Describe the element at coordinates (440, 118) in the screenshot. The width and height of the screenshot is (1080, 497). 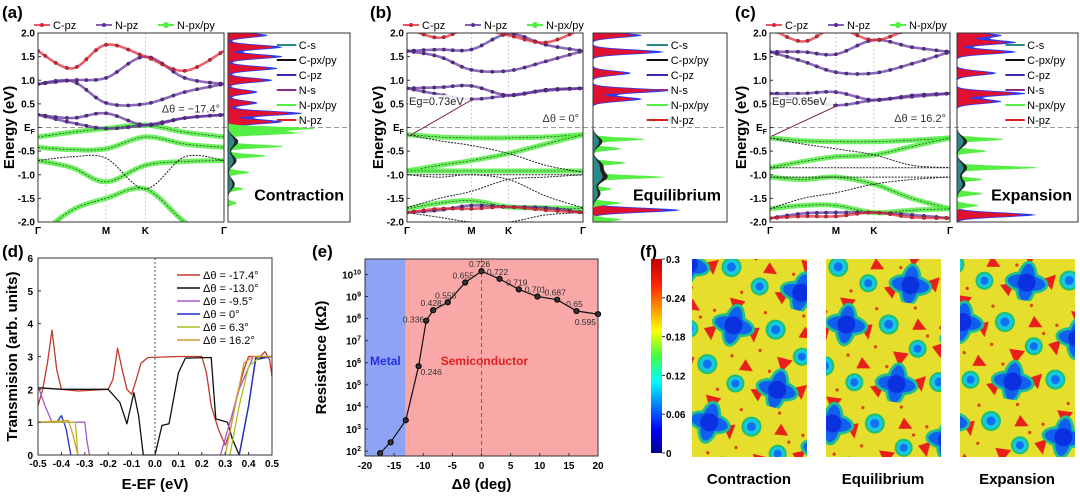
I see `band-gap-arrow` at that location.